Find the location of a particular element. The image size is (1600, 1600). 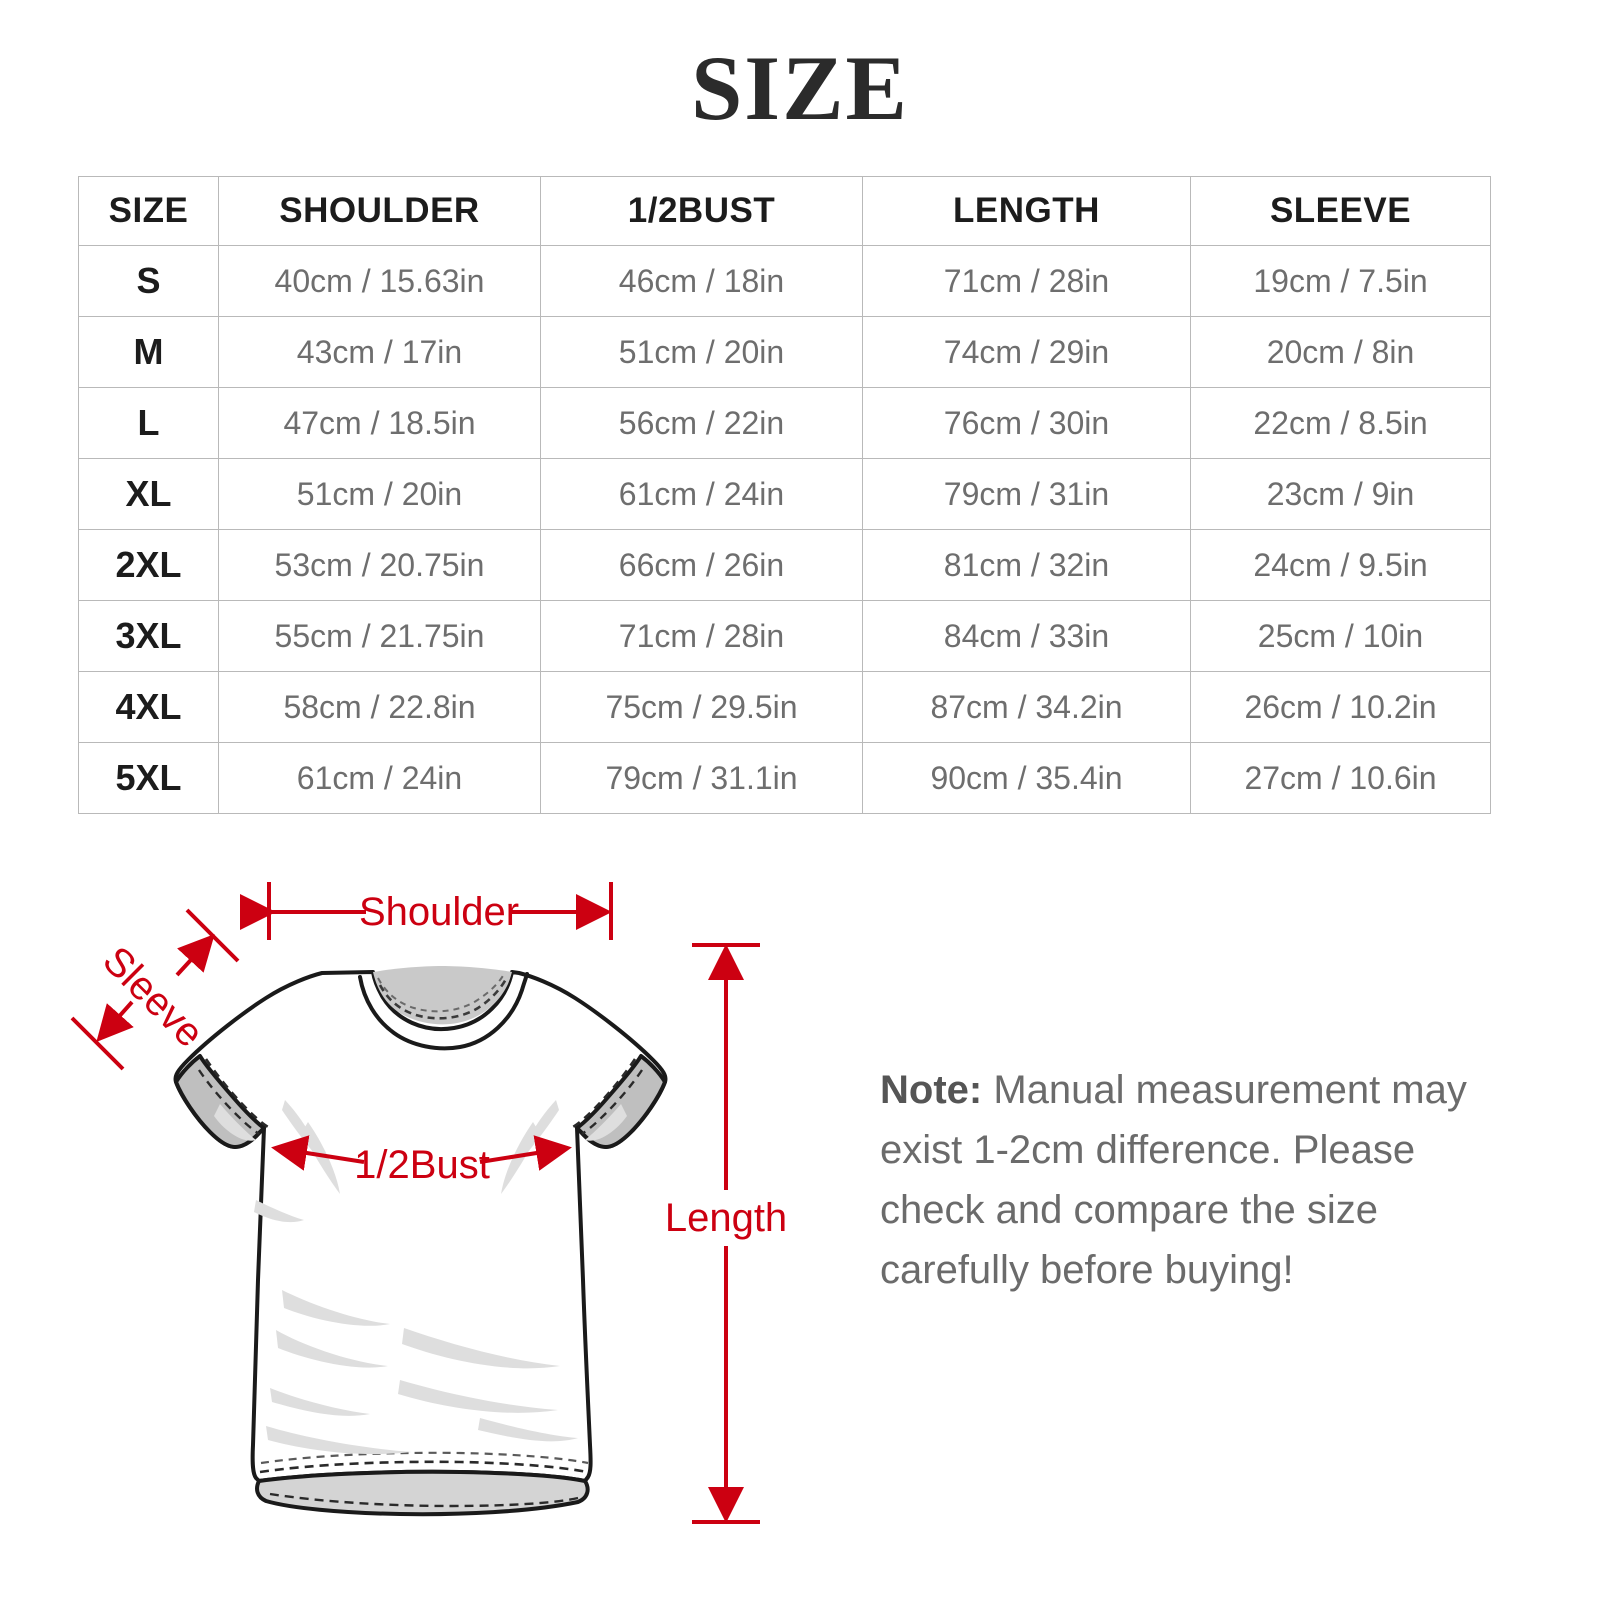

half-bust-dimension-group: 1/2Bust is located at coordinates (421, 1161).